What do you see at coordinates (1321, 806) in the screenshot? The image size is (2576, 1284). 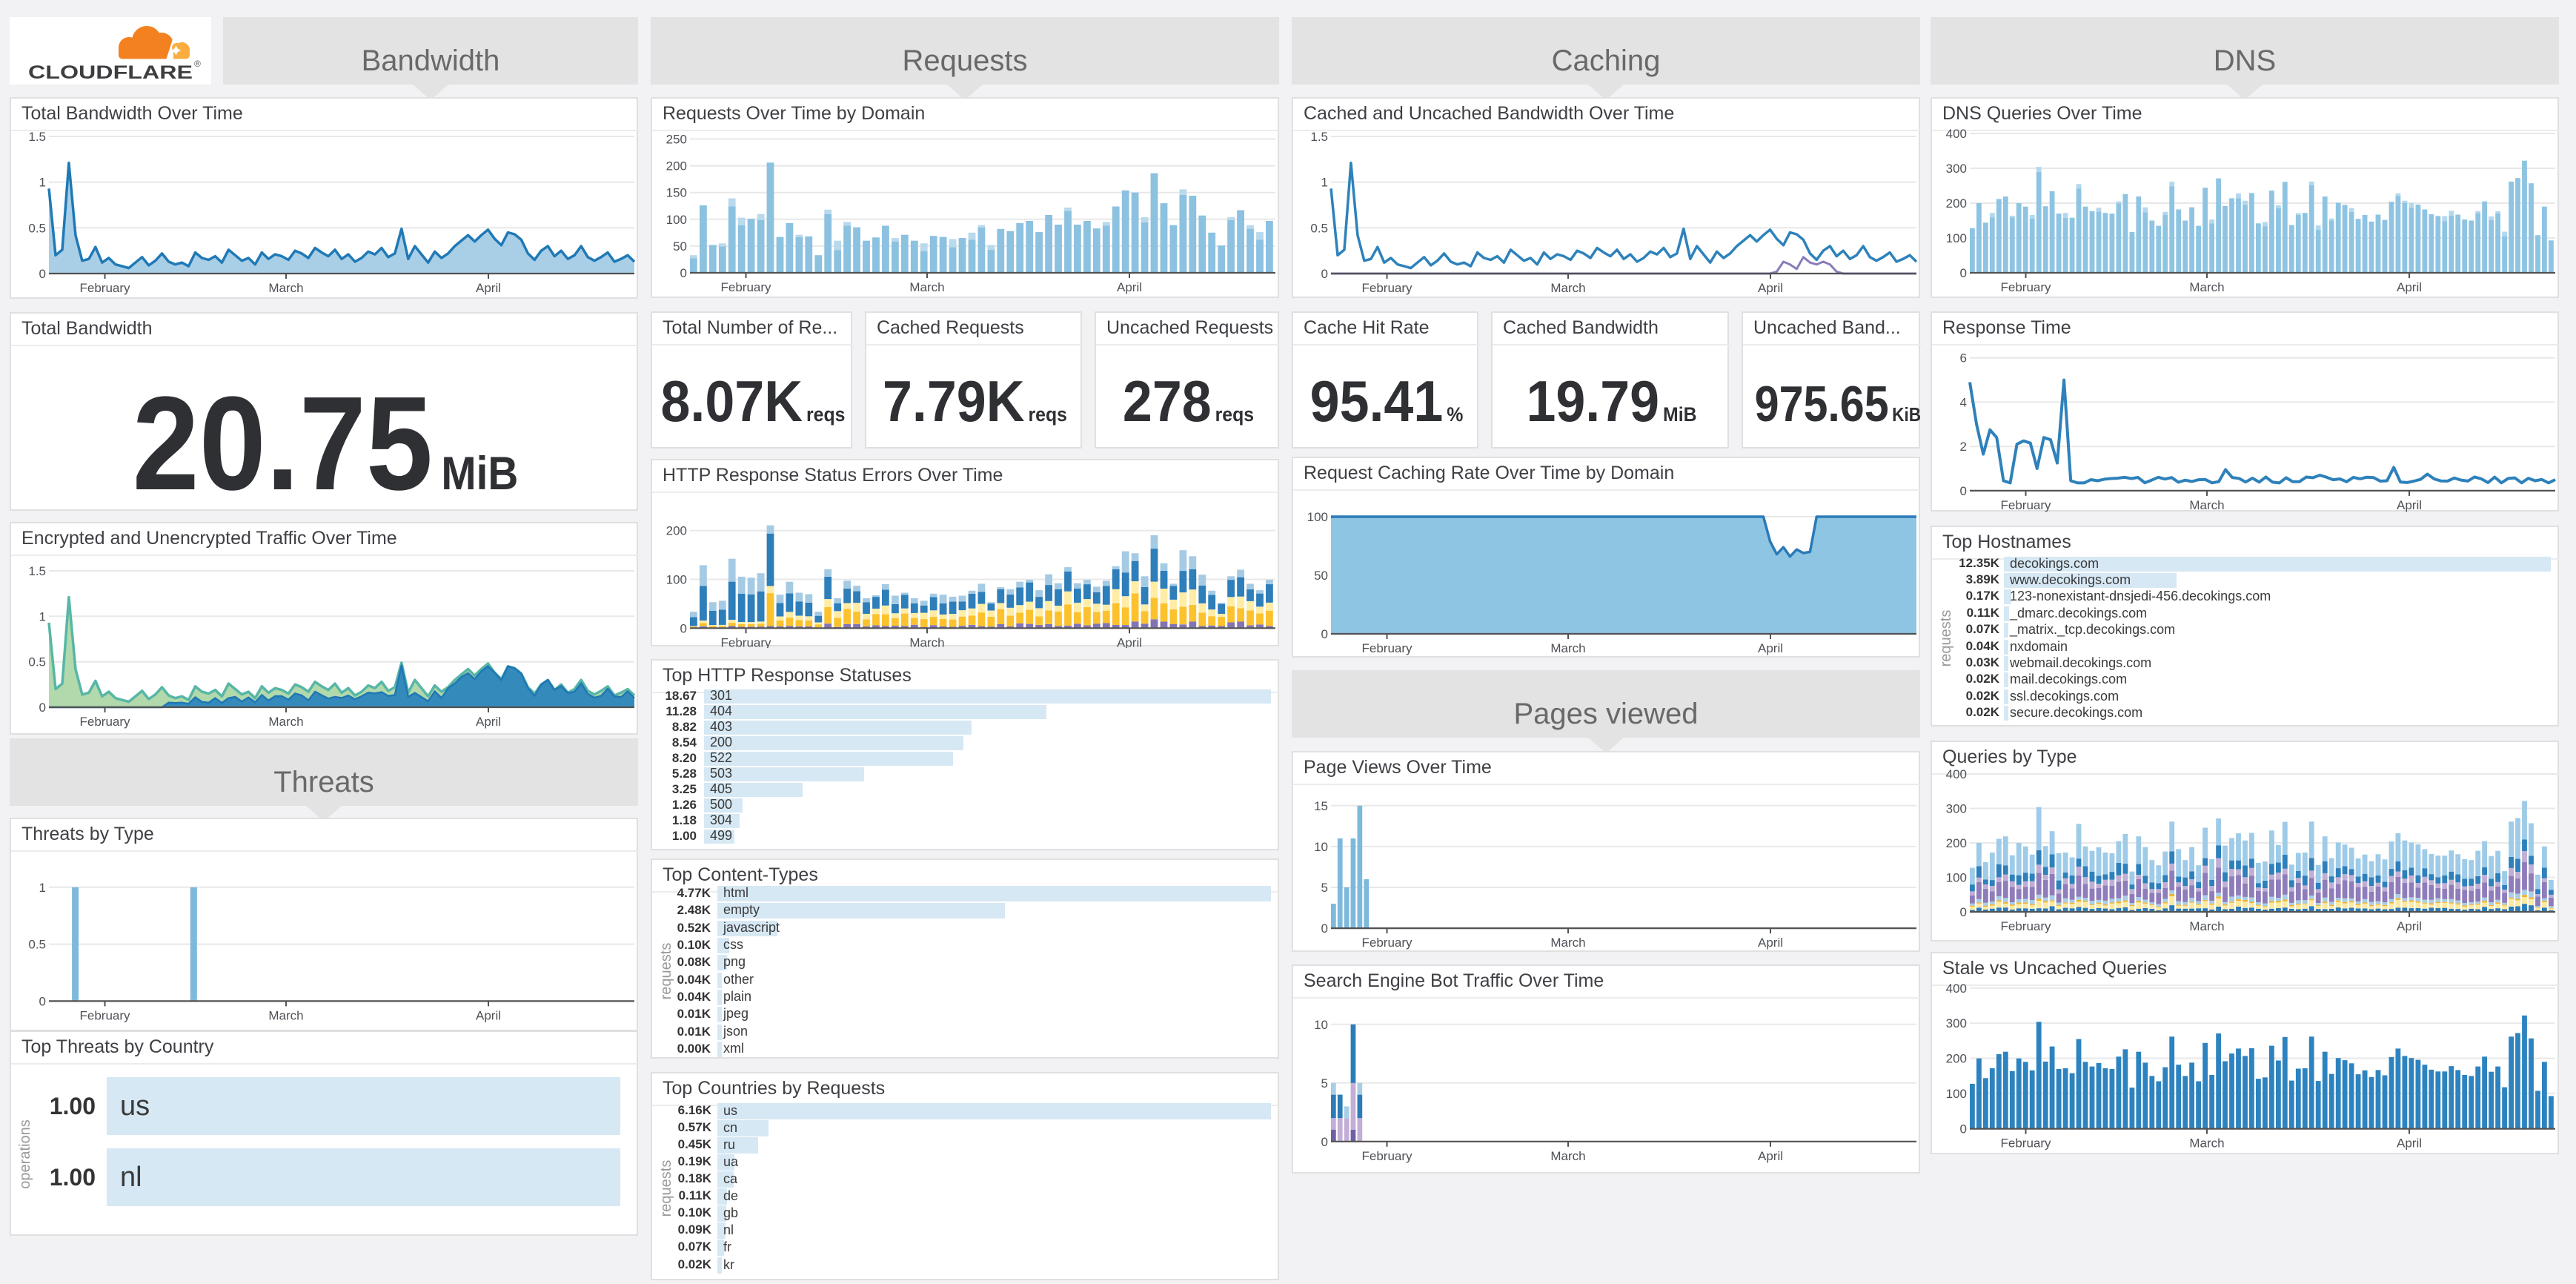 I see `svg-text: 15` at bounding box center [1321, 806].